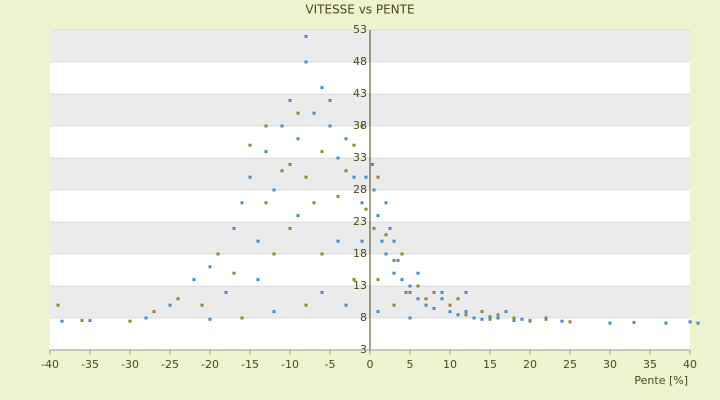 The width and height of the screenshot is (720, 400). Describe the element at coordinates (450, 364) in the screenshot. I see `x-tick-label: 10` at that location.